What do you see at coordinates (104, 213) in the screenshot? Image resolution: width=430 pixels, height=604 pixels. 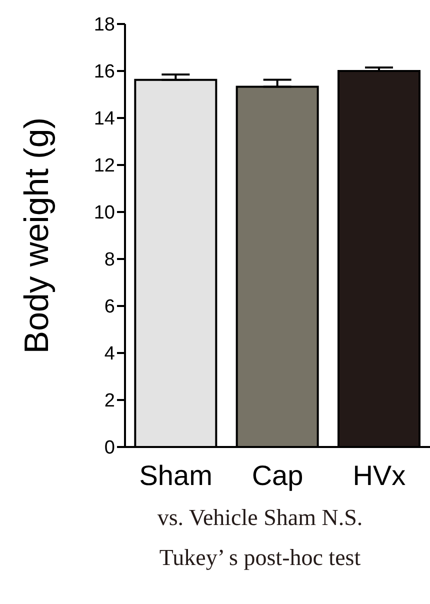 I see `y-tick-label: 10` at bounding box center [104, 213].